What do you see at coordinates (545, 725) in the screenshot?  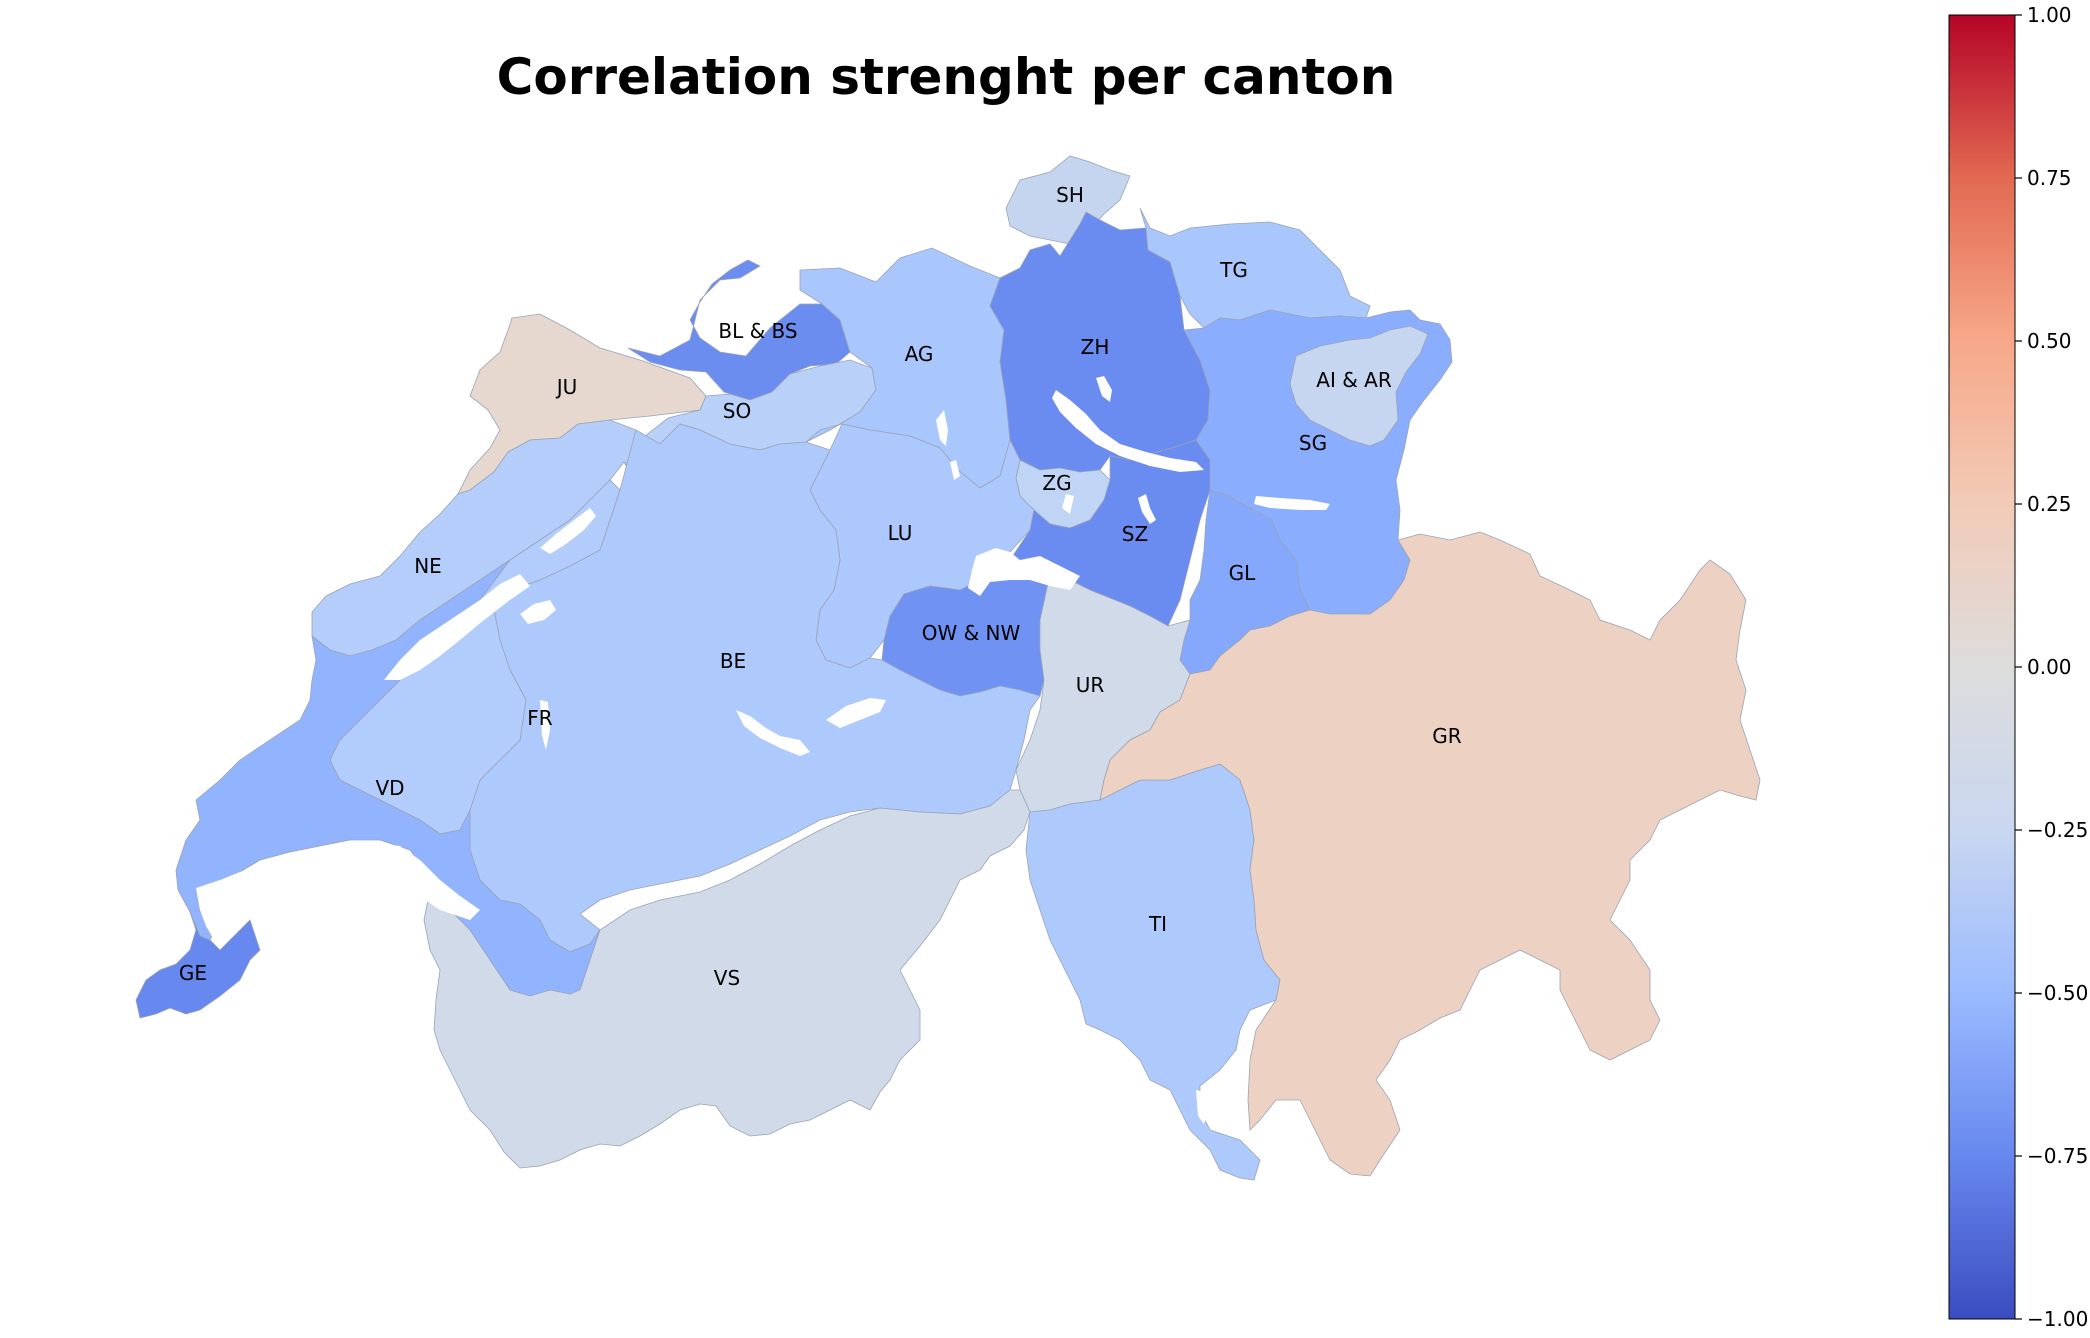 I see `lake-gruyere` at bounding box center [545, 725].